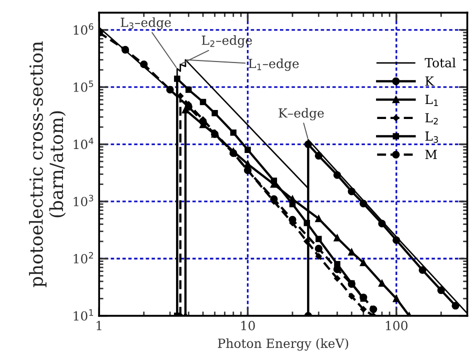 The height and width of the screenshot is (363, 472). What do you see at coordinates (431, 155) in the screenshot?
I see `legend-label: M` at bounding box center [431, 155].